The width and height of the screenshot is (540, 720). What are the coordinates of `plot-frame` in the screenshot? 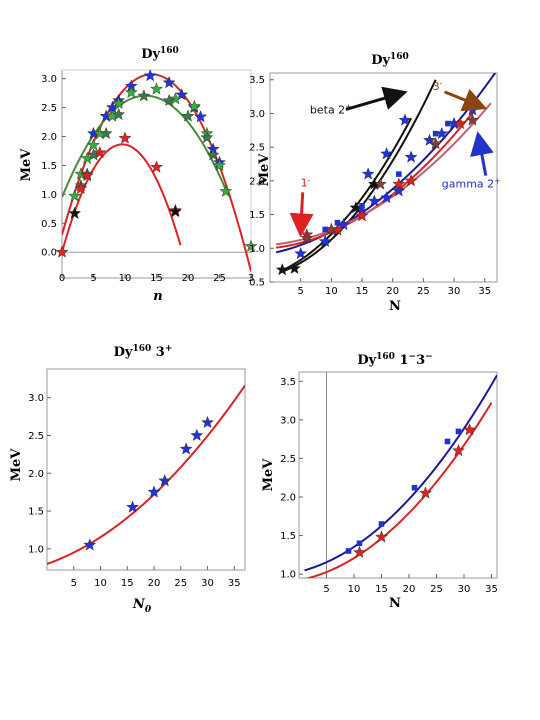 It's located at (383, 177).